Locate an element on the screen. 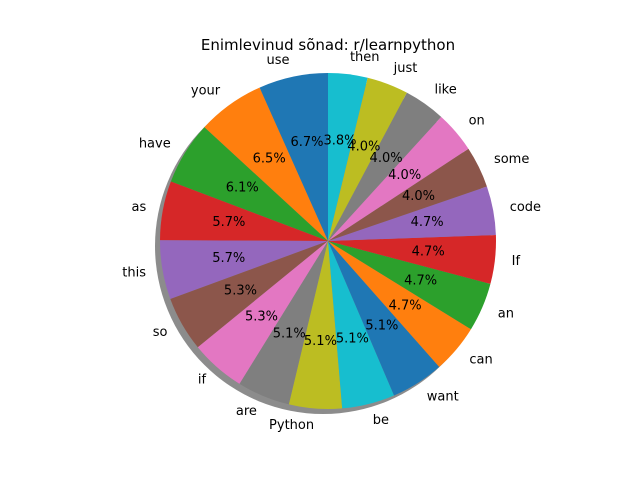 The width and height of the screenshot is (640, 480). pie-slice-be is located at coordinates (361, 325).